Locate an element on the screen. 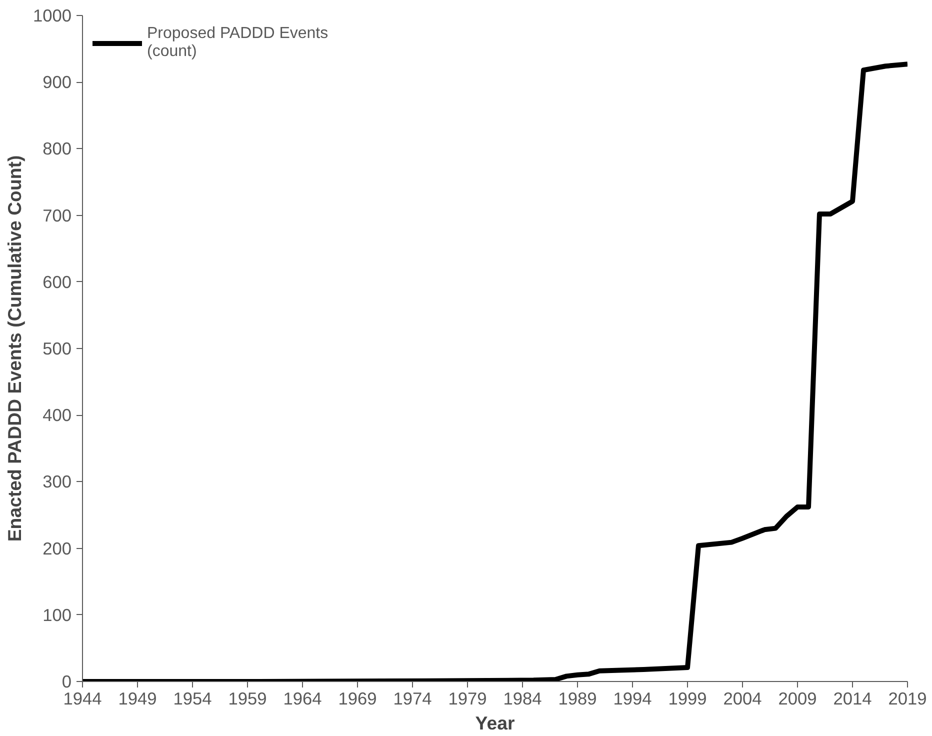  x-tick-label: 2019 is located at coordinates (907, 698).